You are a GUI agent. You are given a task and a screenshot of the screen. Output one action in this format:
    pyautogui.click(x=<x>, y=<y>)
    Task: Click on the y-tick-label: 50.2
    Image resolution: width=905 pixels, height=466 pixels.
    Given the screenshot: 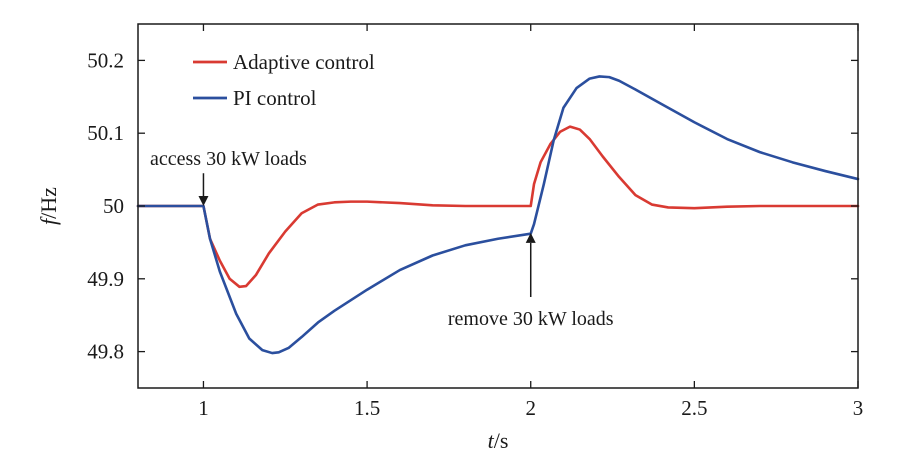 What is the action you would take?
    pyautogui.click(x=105, y=60)
    